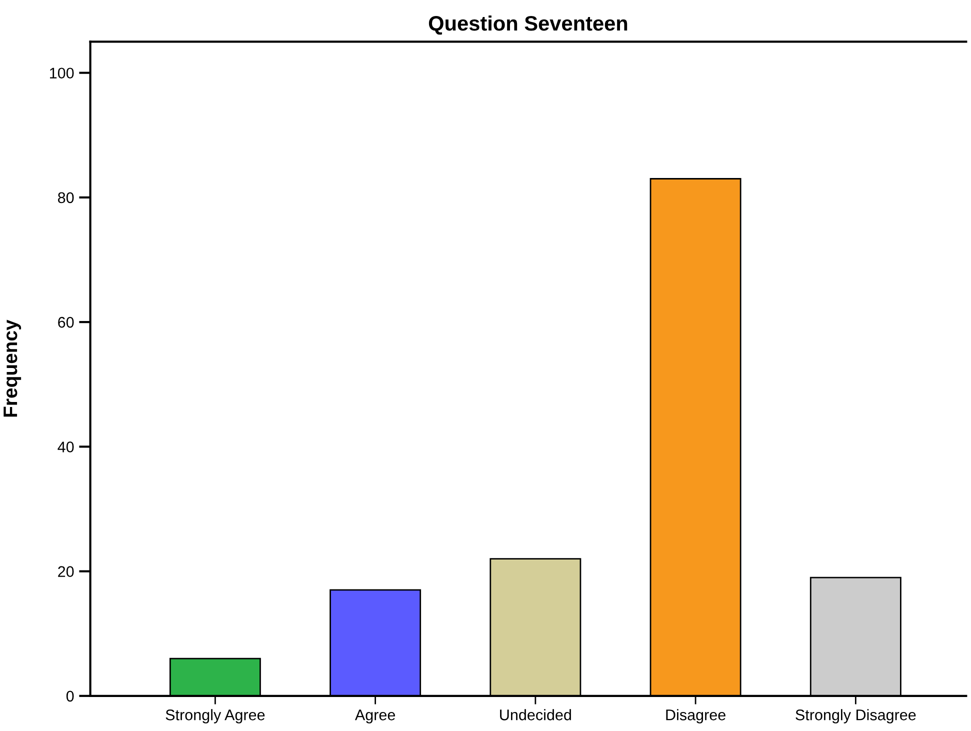  Describe the element at coordinates (70, 696) in the screenshot. I see `y-tick-label: 0` at that location.